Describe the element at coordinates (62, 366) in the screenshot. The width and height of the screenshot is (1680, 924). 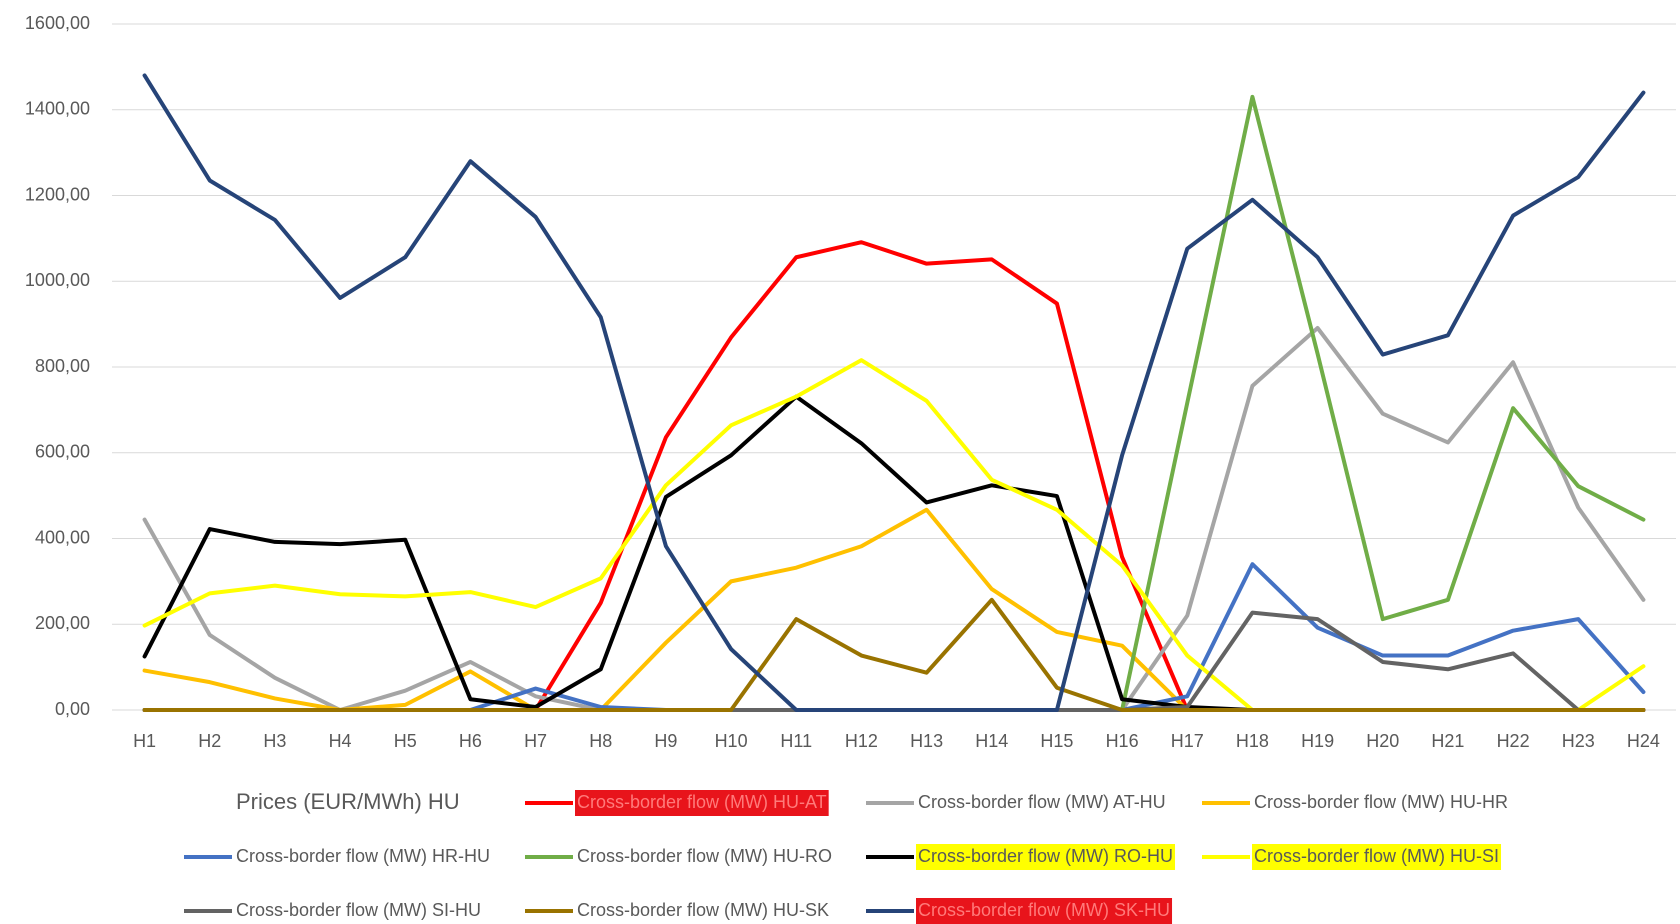
I see `y-tick-label: 800,00` at that location.